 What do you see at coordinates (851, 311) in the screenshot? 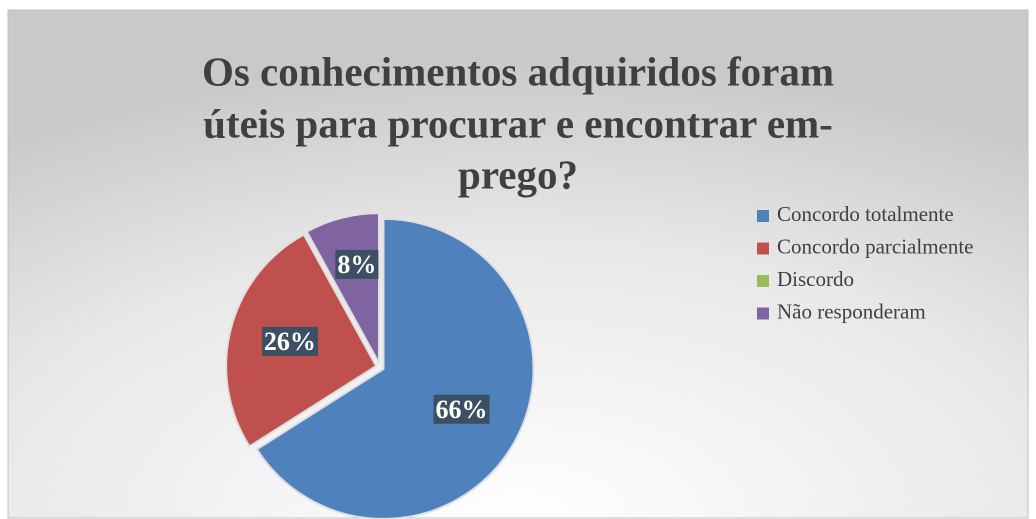
I see `legend-label: Não responderam` at bounding box center [851, 311].